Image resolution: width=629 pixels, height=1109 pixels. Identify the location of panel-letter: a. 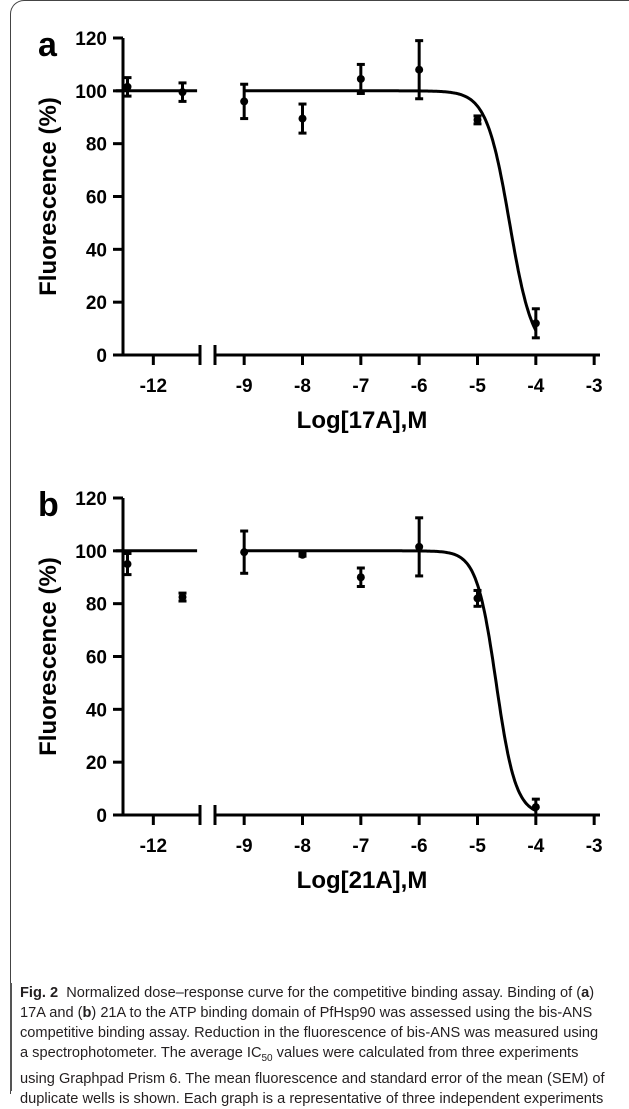
(48, 45).